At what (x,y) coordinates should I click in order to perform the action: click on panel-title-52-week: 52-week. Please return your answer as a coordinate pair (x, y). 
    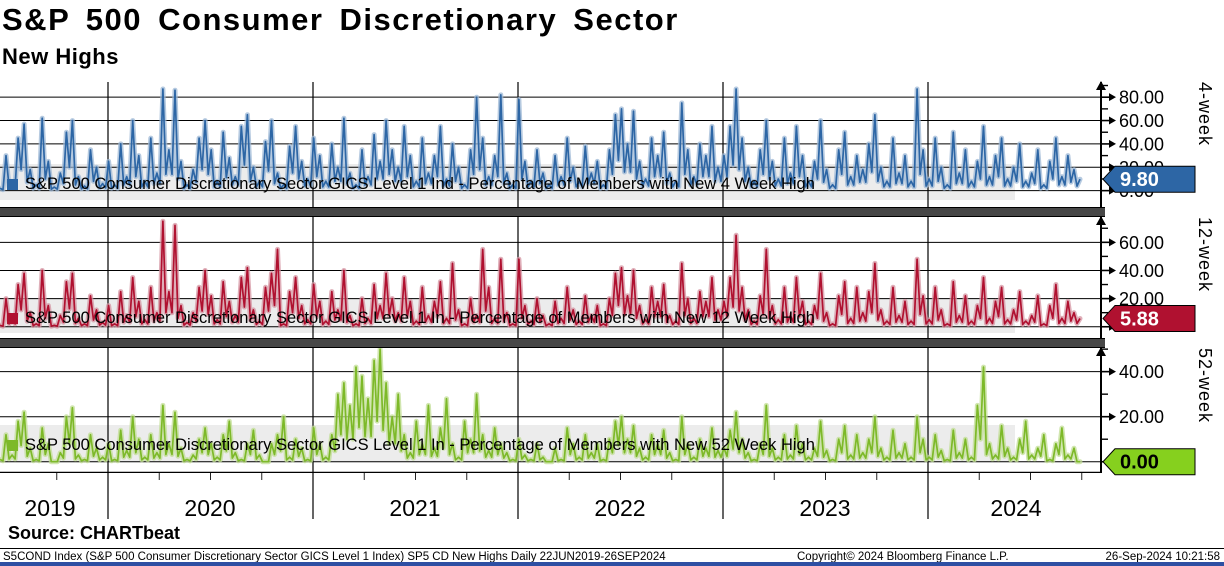
    Looking at the image, I should click on (1205, 386).